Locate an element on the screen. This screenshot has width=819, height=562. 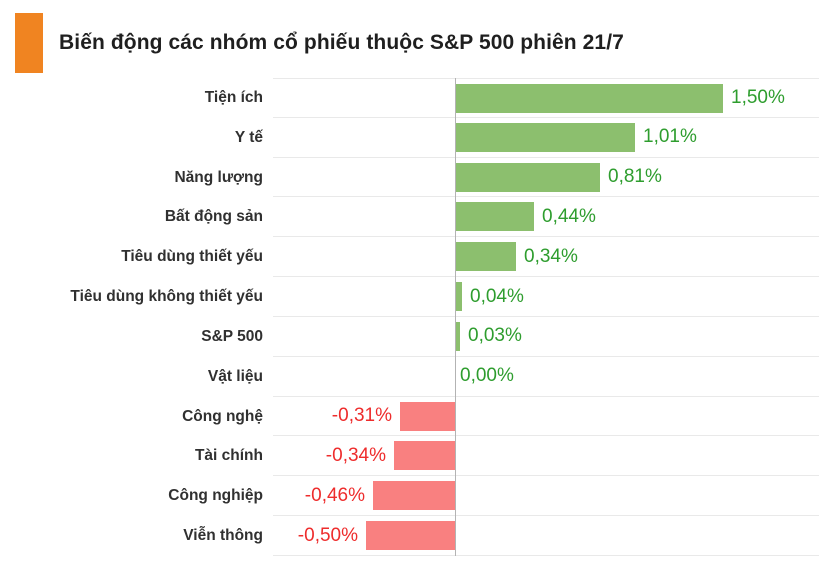
row-plot: -0,34% is located at coordinates (546, 456).